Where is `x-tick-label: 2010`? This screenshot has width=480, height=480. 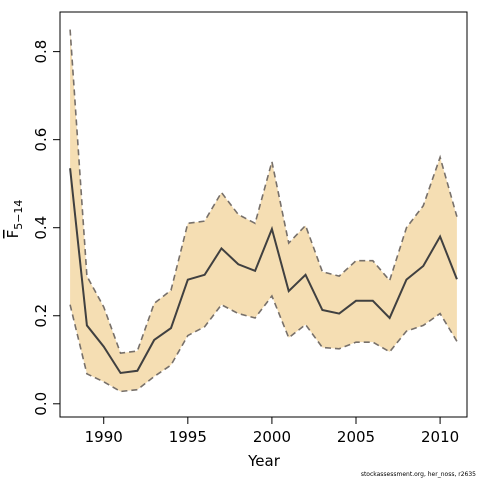 x-tick-label: 2010 is located at coordinates (440, 437).